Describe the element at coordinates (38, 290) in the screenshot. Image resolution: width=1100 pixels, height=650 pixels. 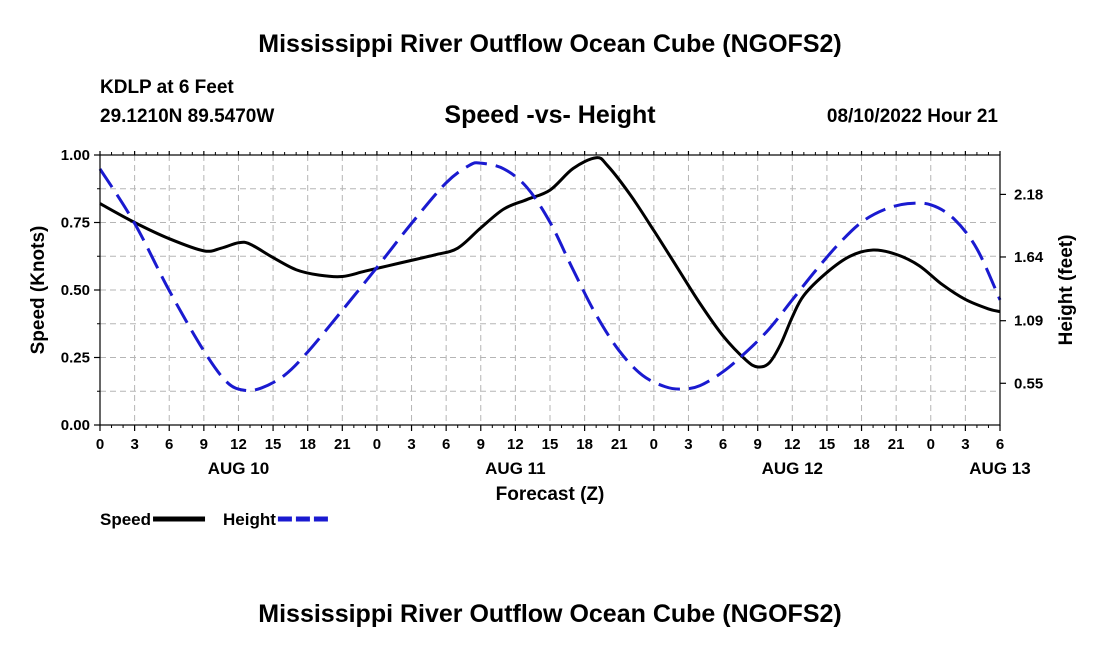
I see `y-axis-label-left: Speed (Knots)` at that location.